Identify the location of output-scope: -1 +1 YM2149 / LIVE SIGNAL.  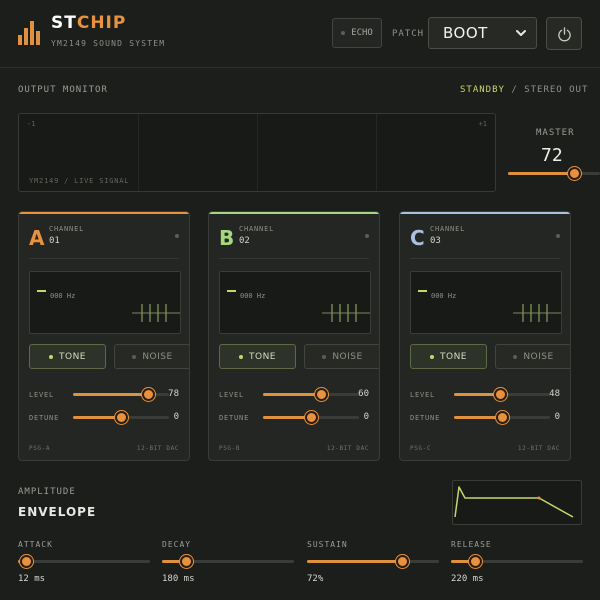
(257, 152).